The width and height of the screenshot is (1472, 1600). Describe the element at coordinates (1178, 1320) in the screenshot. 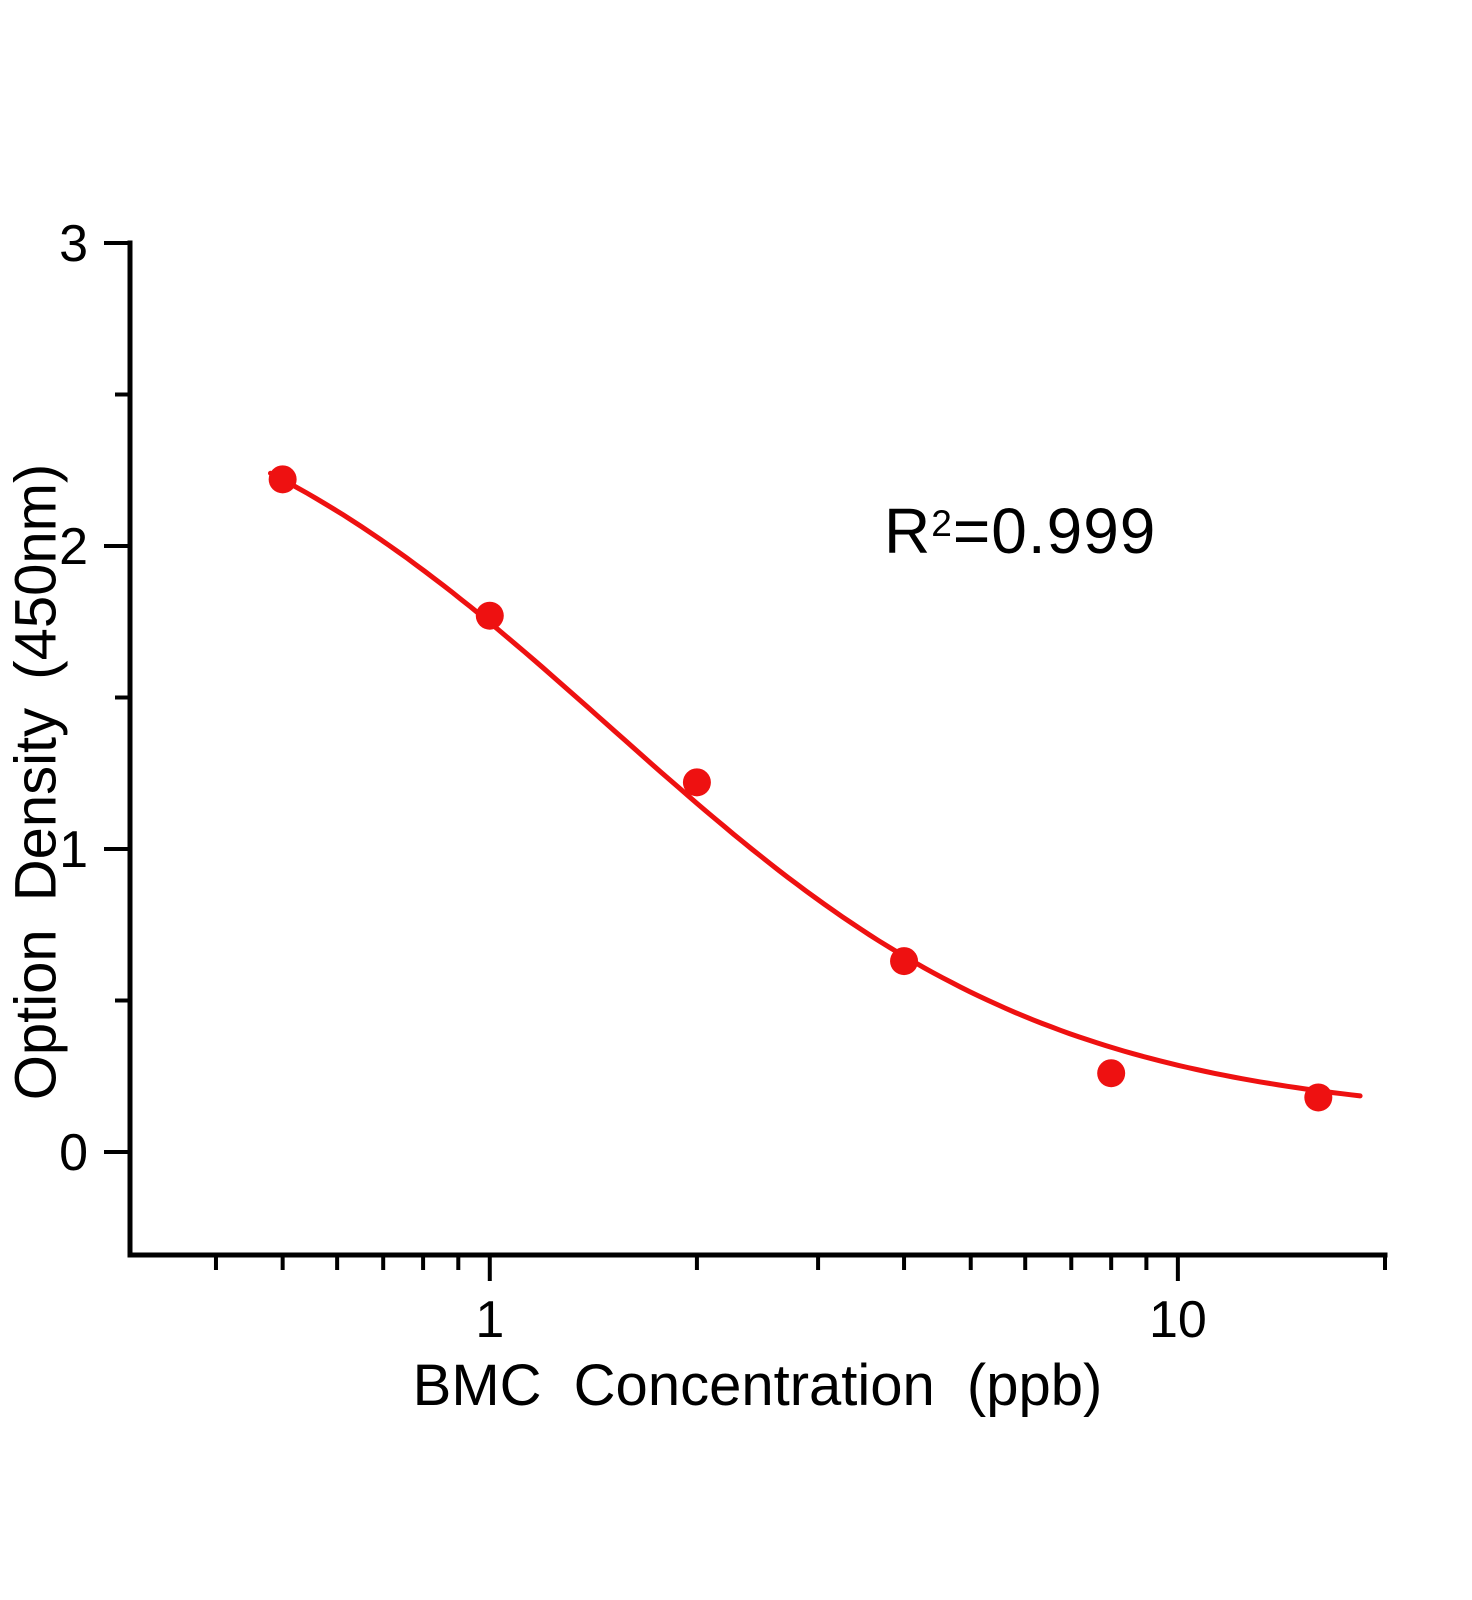

I see `x-tick-label: 10` at that location.